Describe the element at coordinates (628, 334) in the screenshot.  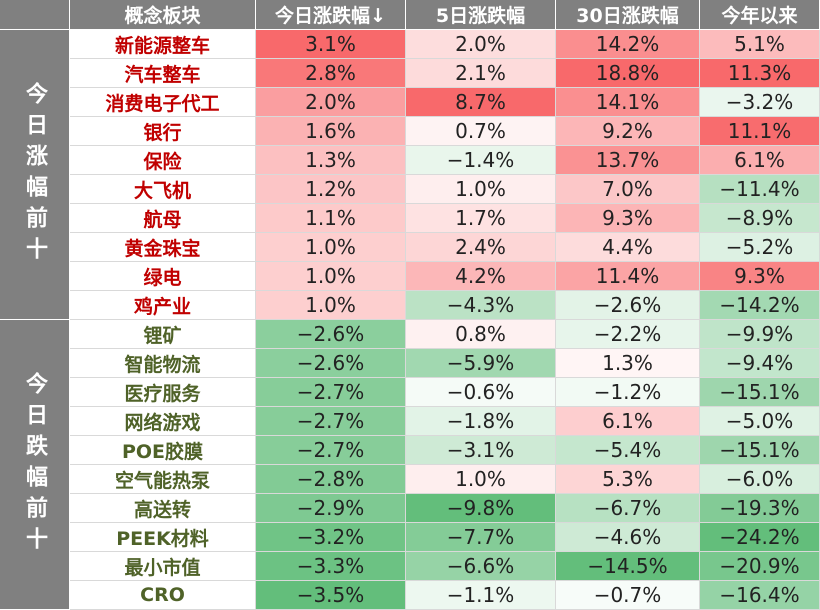
I see `value-cell: −2.2%` at that location.